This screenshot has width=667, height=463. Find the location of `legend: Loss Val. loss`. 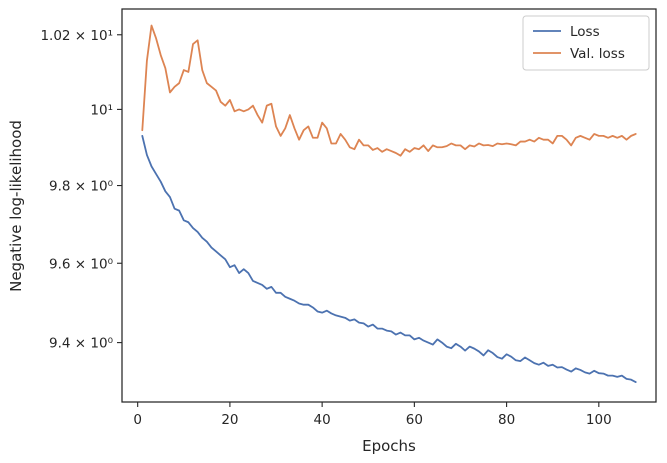

legend: Loss Val. loss is located at coordinates (586, 43).